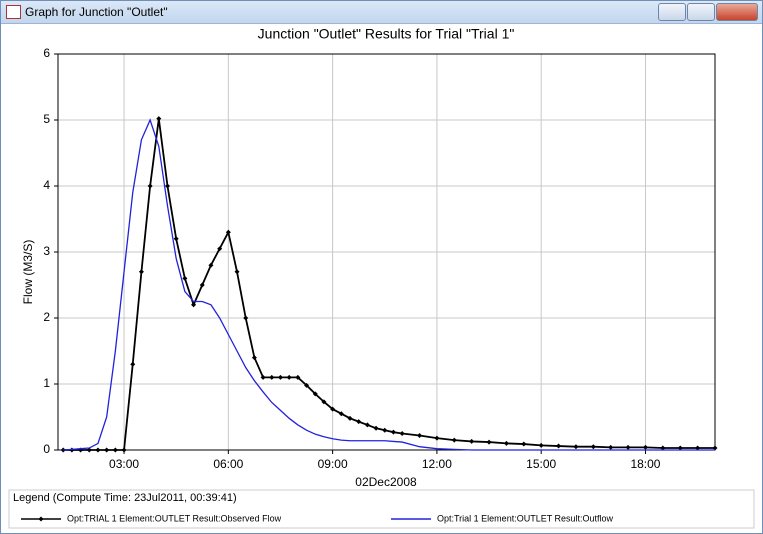 The width and height of the screenshot is (763, 534). What do you see at coordinates (96, 12) in the screenshot?
I see `window-title: Graph for Junction "Outlet"` at bounding box center [96, 12].